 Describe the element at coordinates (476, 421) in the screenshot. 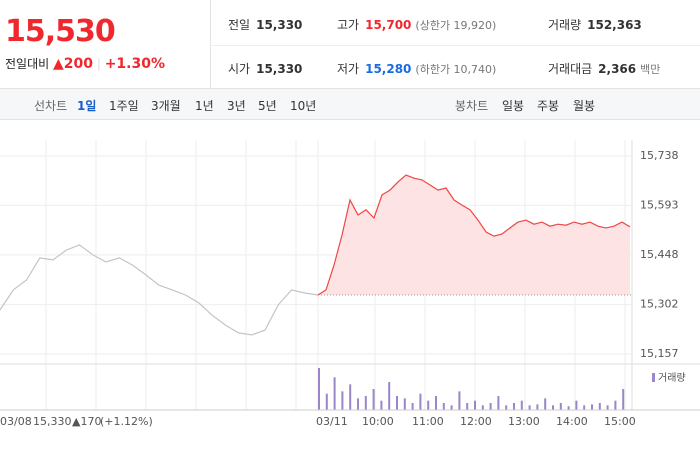

I see `x-tick-label: 12:00` at that location.